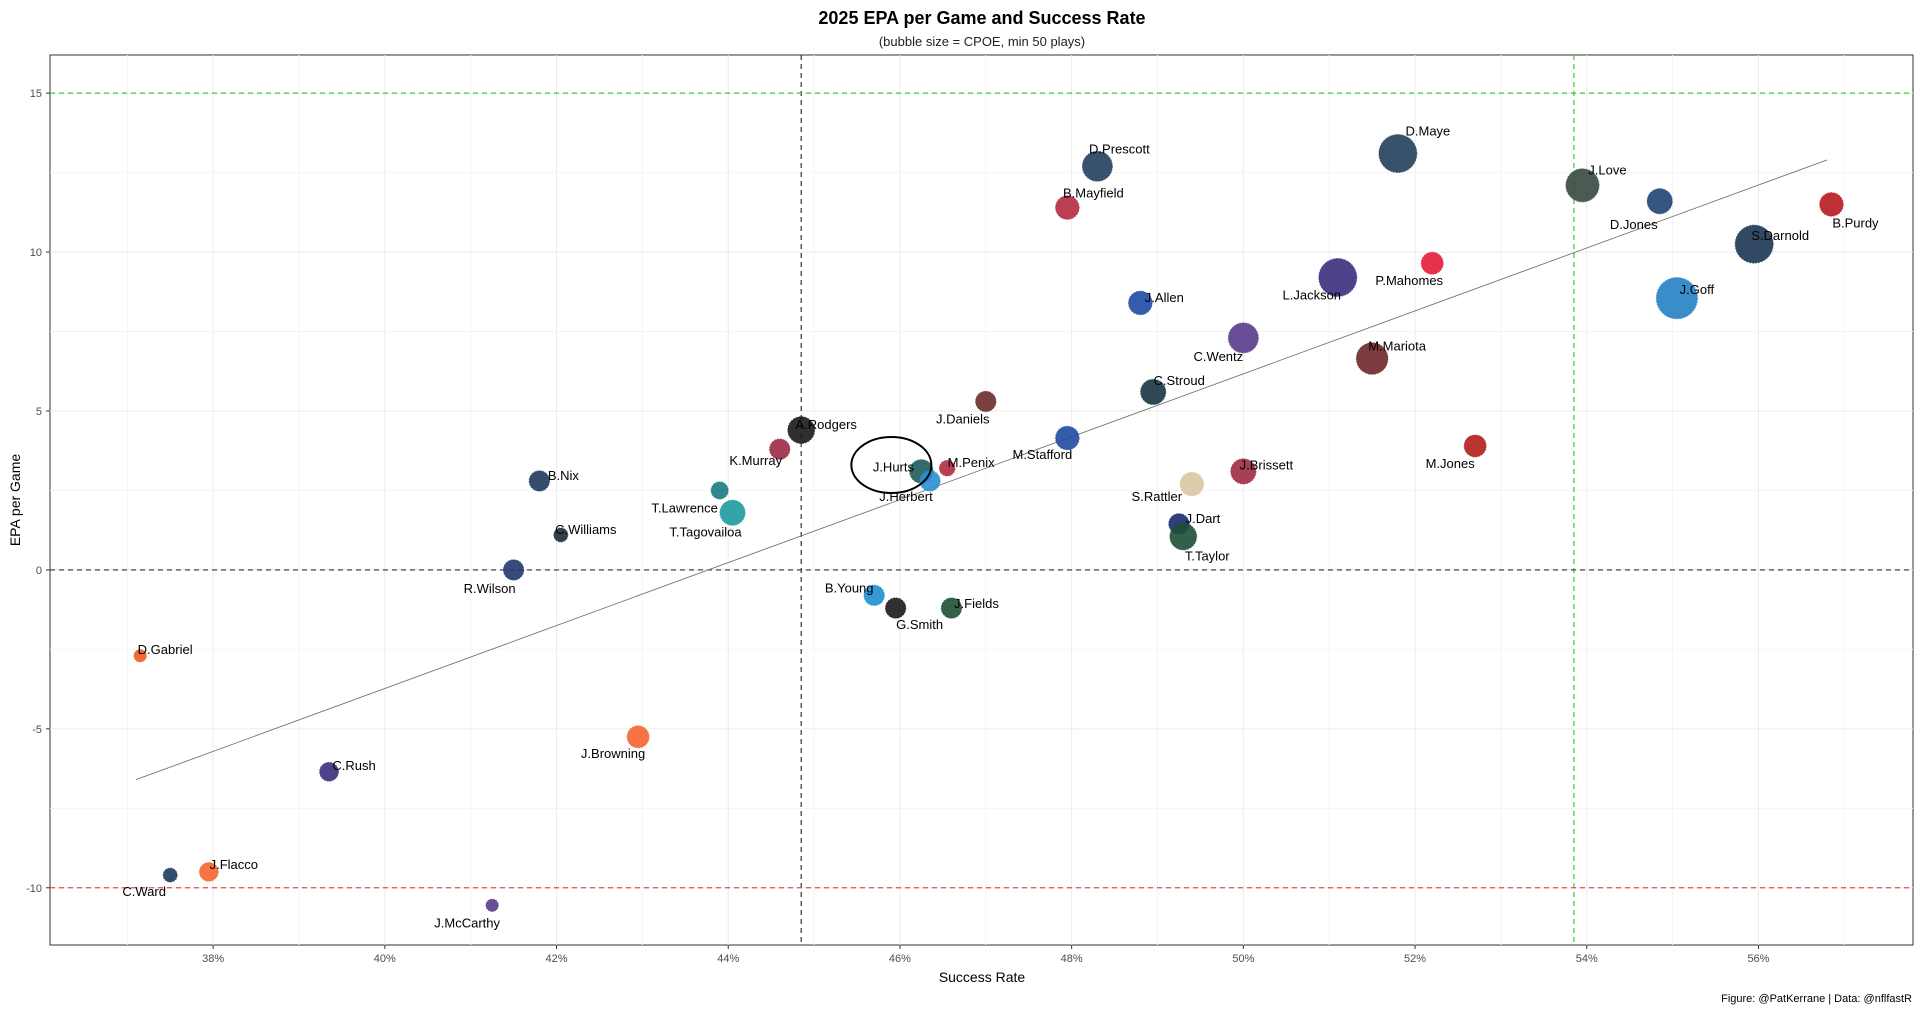  What do you see at coordinates (1243, 471) in the screenshot?
I see `point-j-brissett` at bounding box center [1243, 471].